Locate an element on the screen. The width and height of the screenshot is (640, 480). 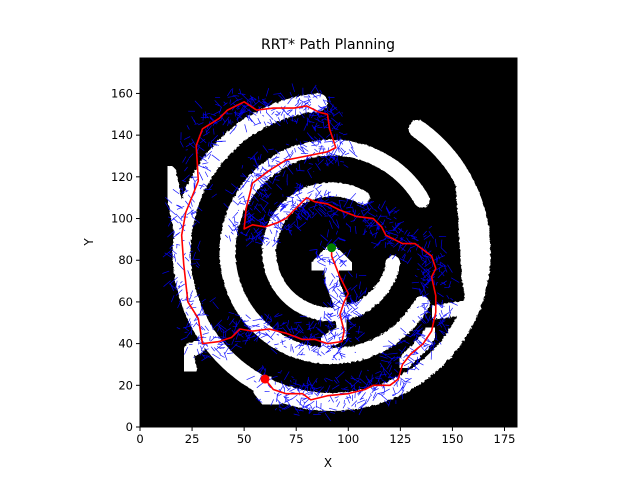
x-tick-label: 150 is located at coordinates (452, 439).